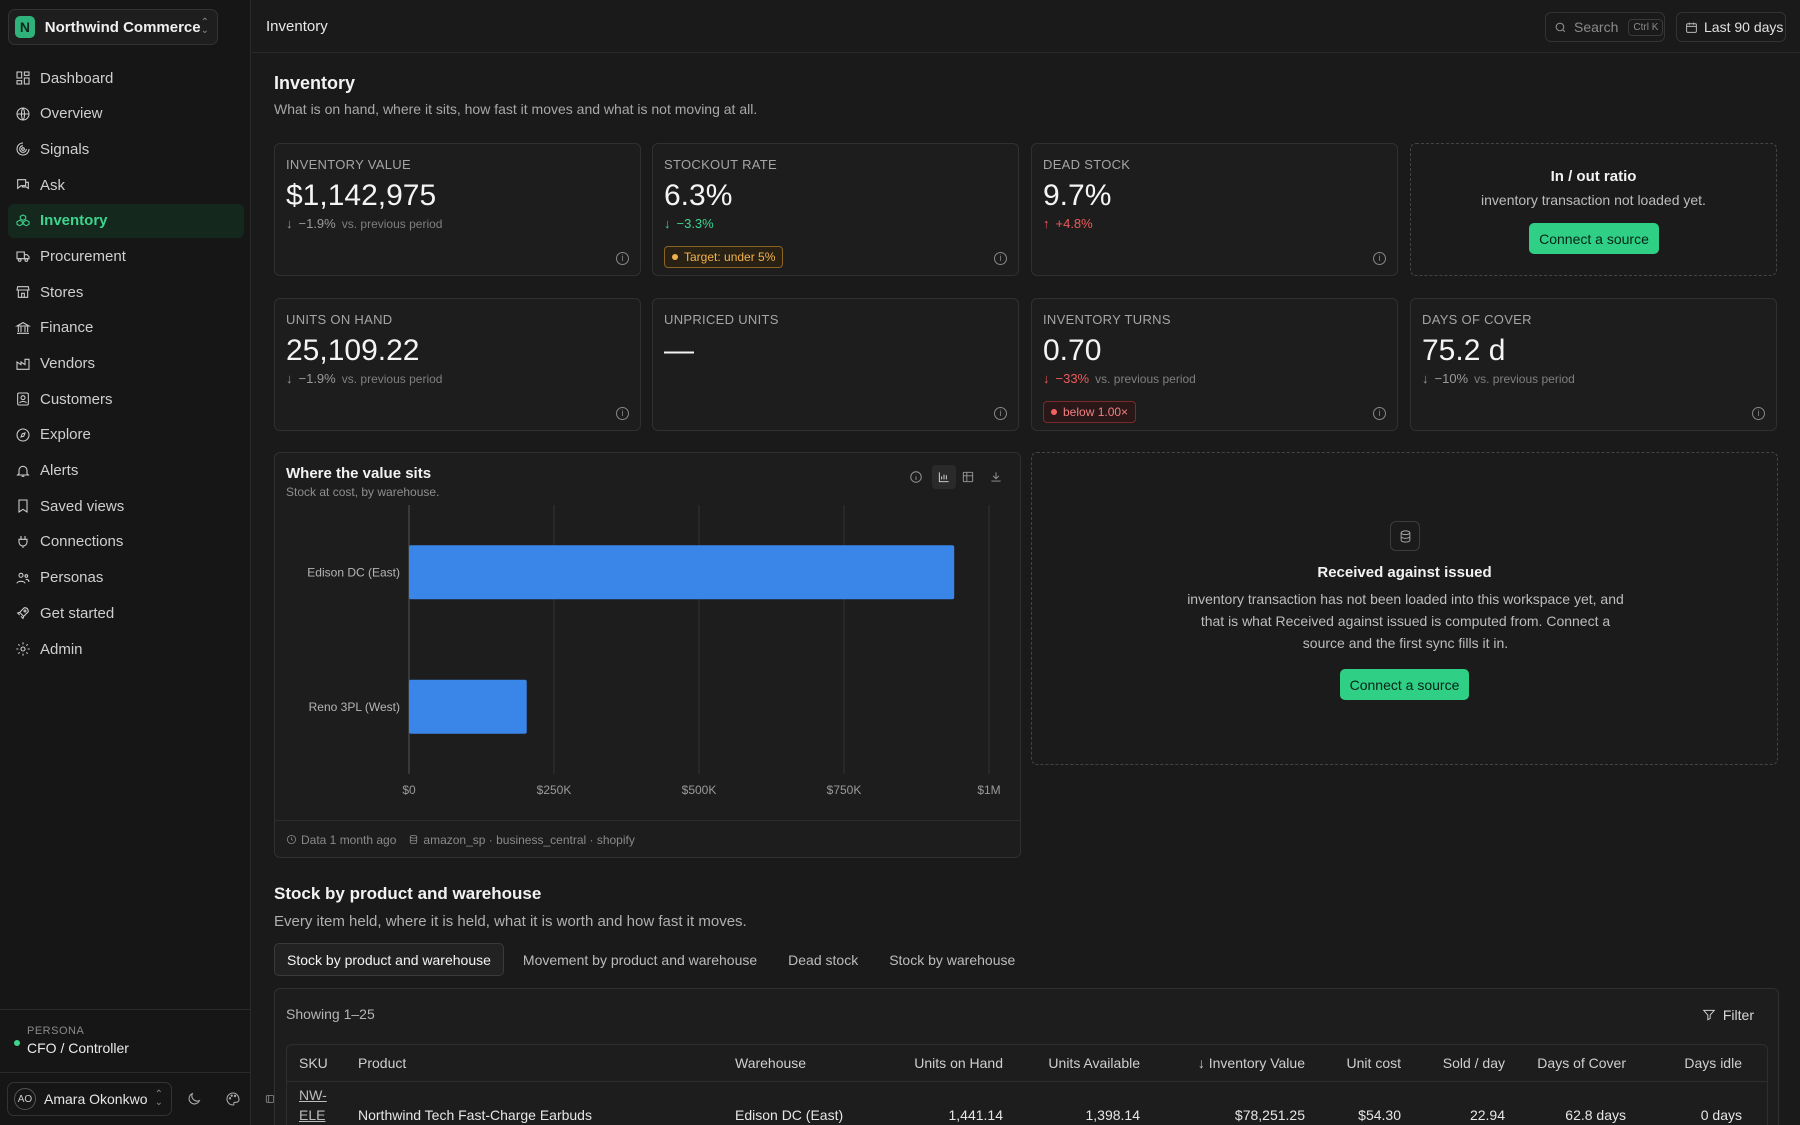 The width and height of the screenshot is (1800, 1125). I want to click on tab-dead-stock: Dead stock, so click(823, 959).